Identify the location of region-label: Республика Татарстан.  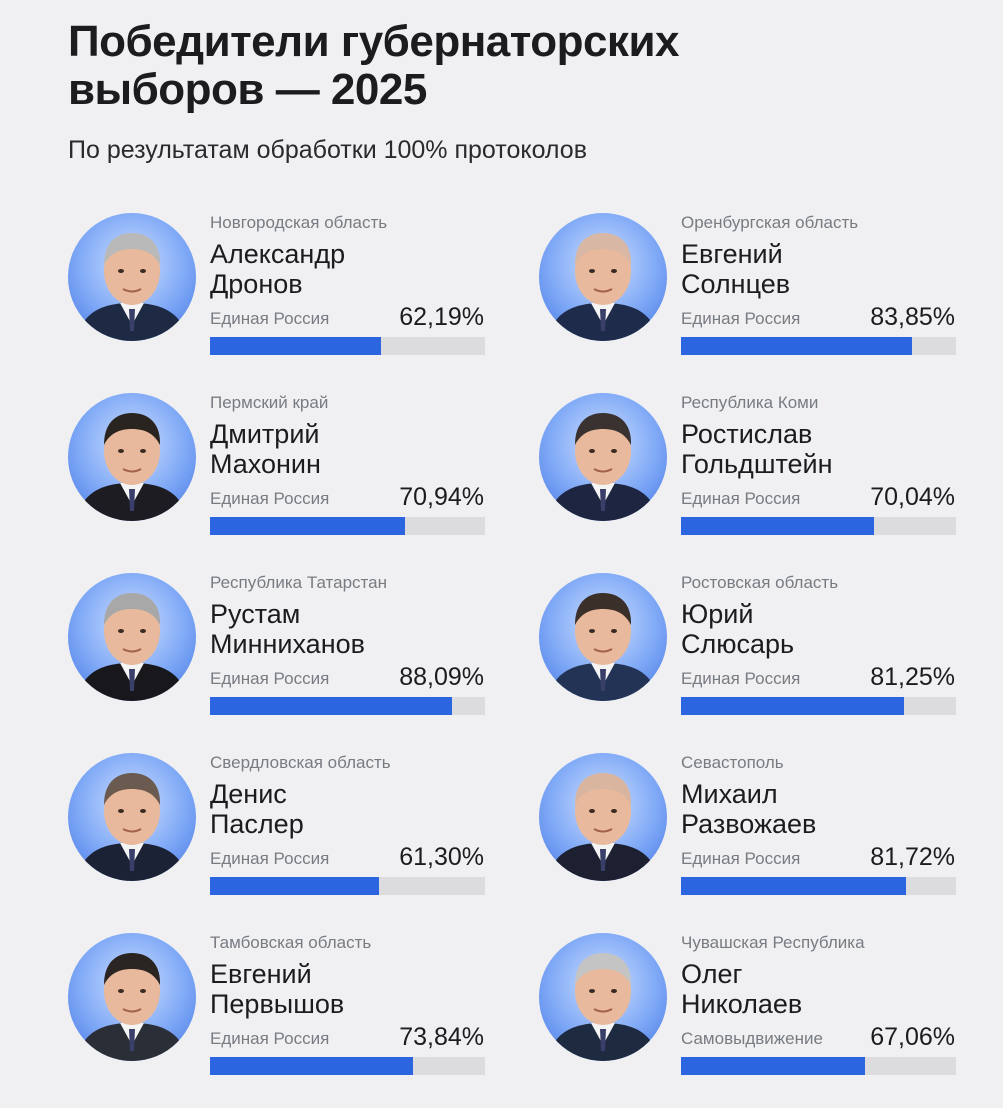
(298, 582).